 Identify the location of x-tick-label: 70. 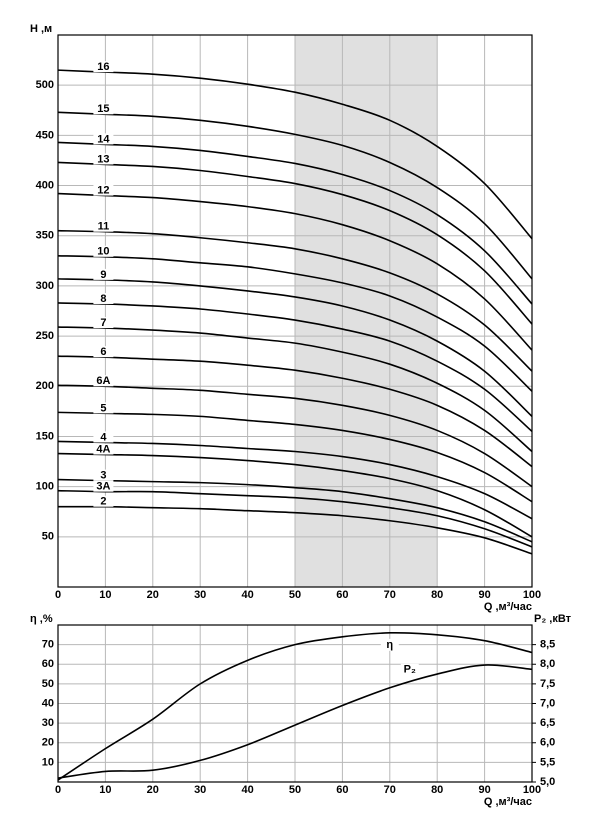
(390, 595).